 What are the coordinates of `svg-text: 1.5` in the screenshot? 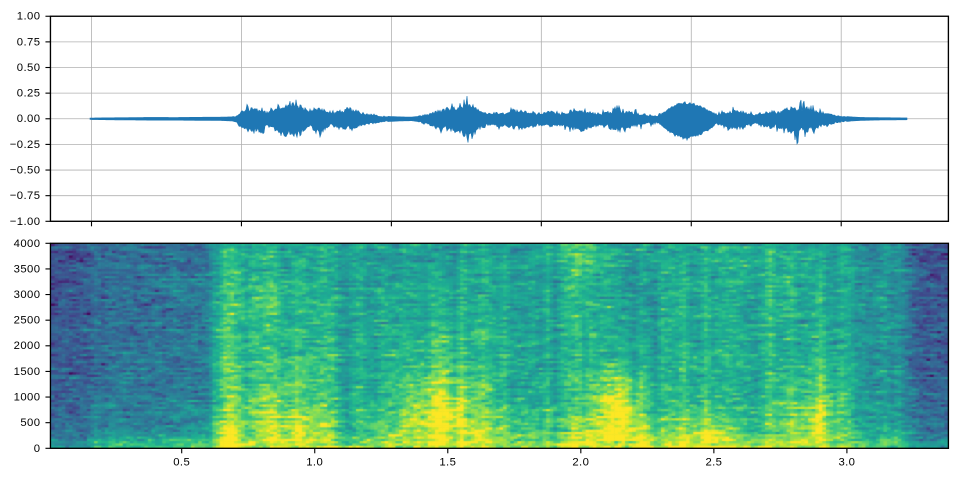 It's located at (447, 463).